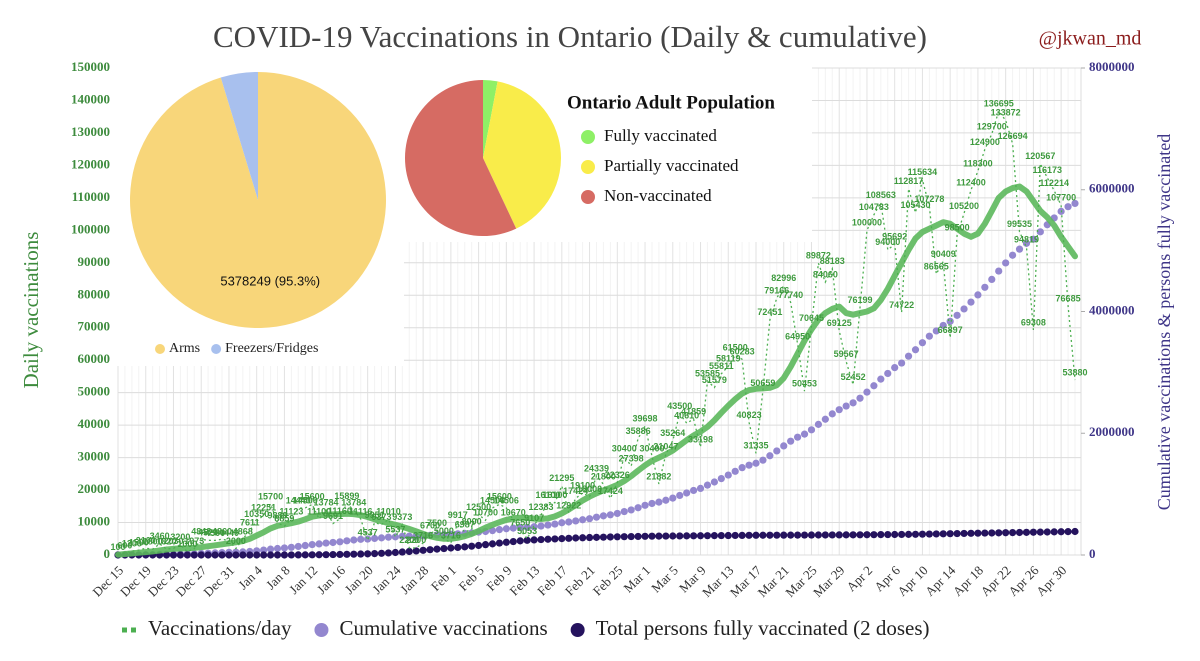 Image resolution: width=1200 pixels, height=661 pixels. Describe the element at coordinates (554, 495) in the screenshot. I see `data-label: 16100` at that location.